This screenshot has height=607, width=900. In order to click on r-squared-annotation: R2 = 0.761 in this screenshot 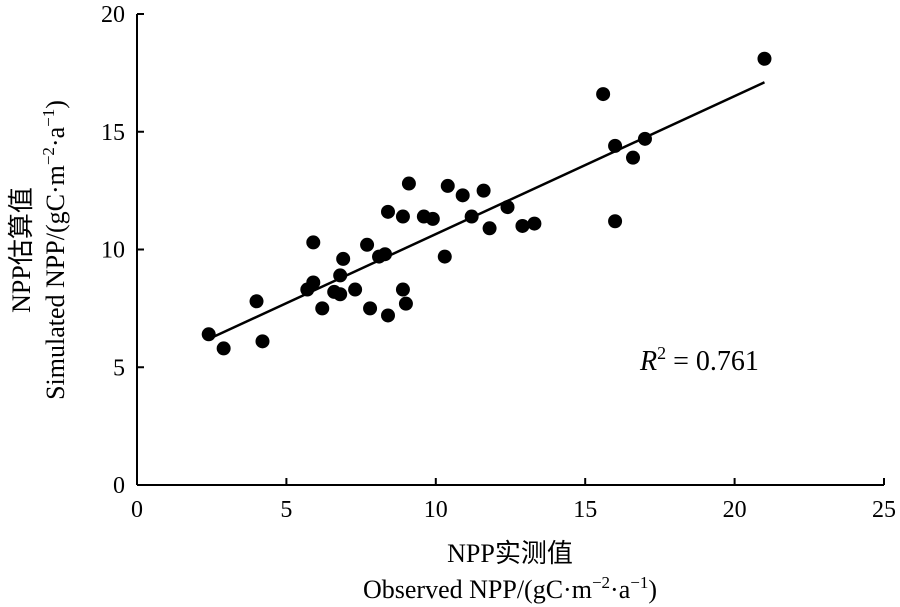, I will do `click(699, 360)`.